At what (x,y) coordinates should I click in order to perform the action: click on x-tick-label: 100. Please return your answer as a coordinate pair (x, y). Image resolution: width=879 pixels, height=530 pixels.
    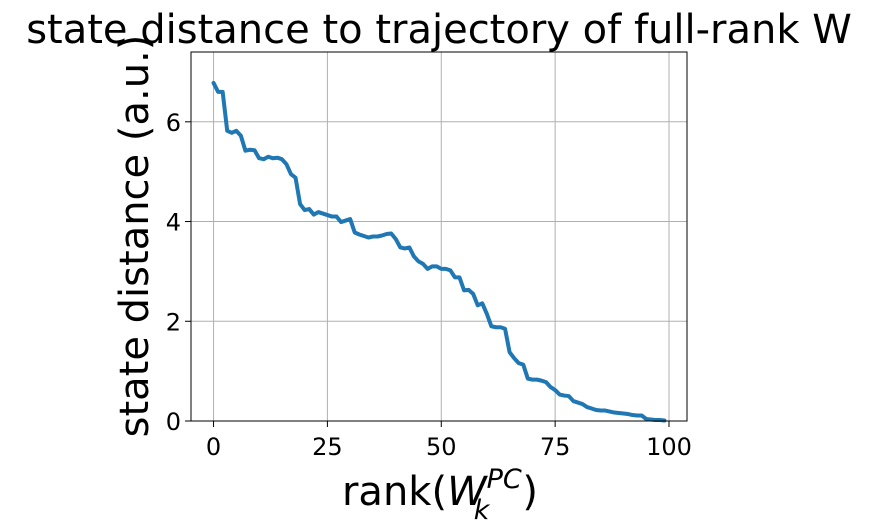
    Looking at the image, I should click on (669, 447).